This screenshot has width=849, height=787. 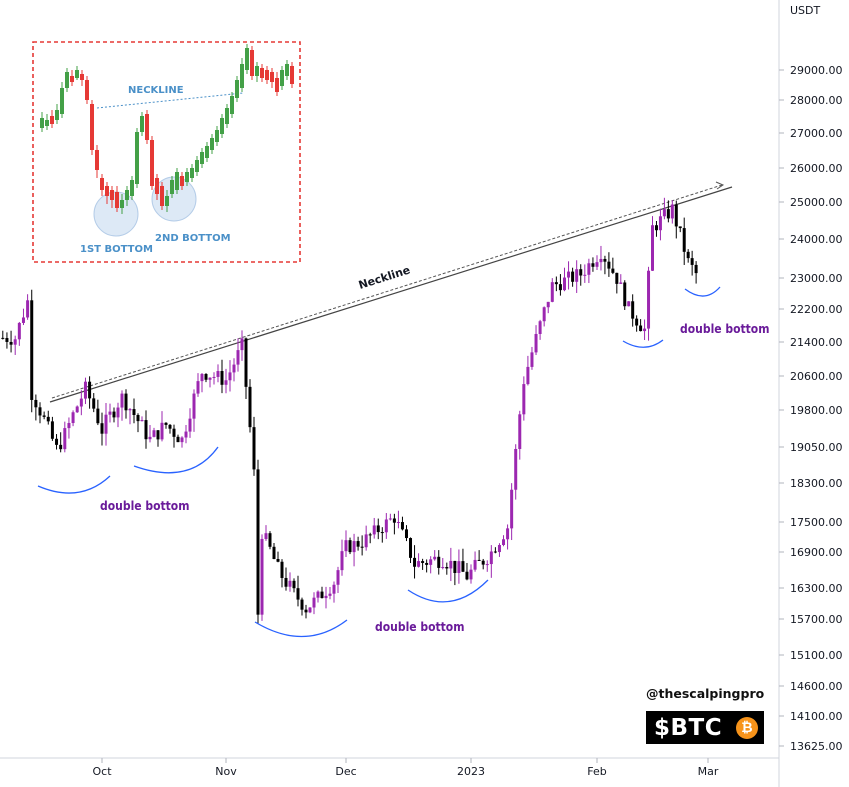 What do you see at coordinates (405, 768) in the screenshot?
I see `x-axis-ticks: Oct Nov Dec 2023 Feb Mar` at bounding box center [405, 768].